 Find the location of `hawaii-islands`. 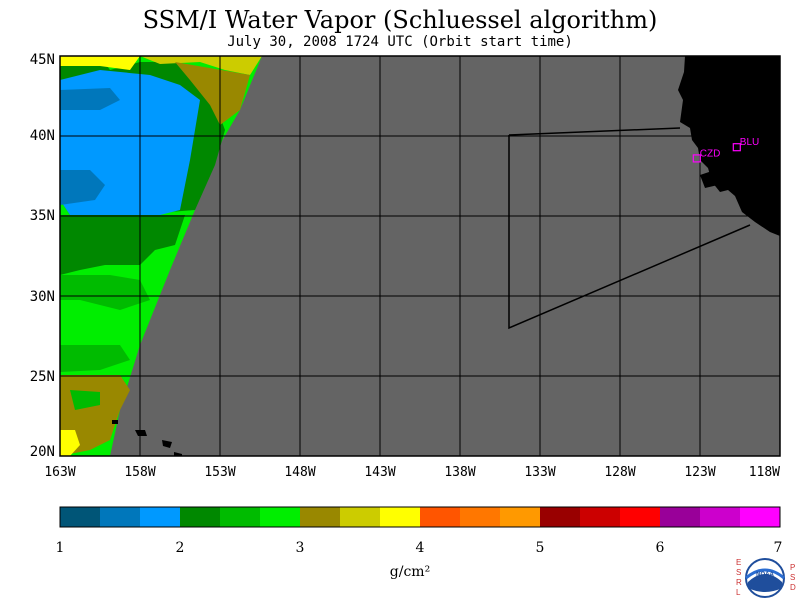

hawaii-islands is located at coordinates (147, 438).